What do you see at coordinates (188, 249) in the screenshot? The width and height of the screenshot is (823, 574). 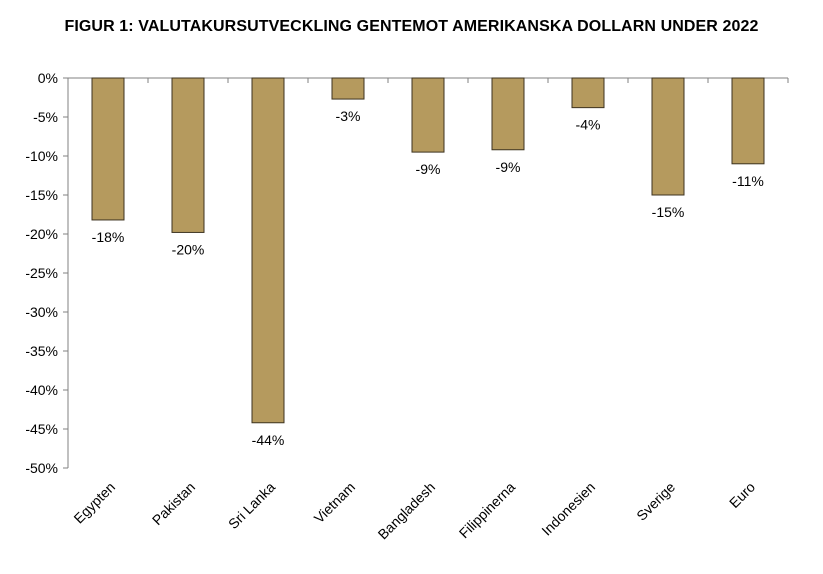 I see `data-label: -20%` at bounding box center [188, 249].